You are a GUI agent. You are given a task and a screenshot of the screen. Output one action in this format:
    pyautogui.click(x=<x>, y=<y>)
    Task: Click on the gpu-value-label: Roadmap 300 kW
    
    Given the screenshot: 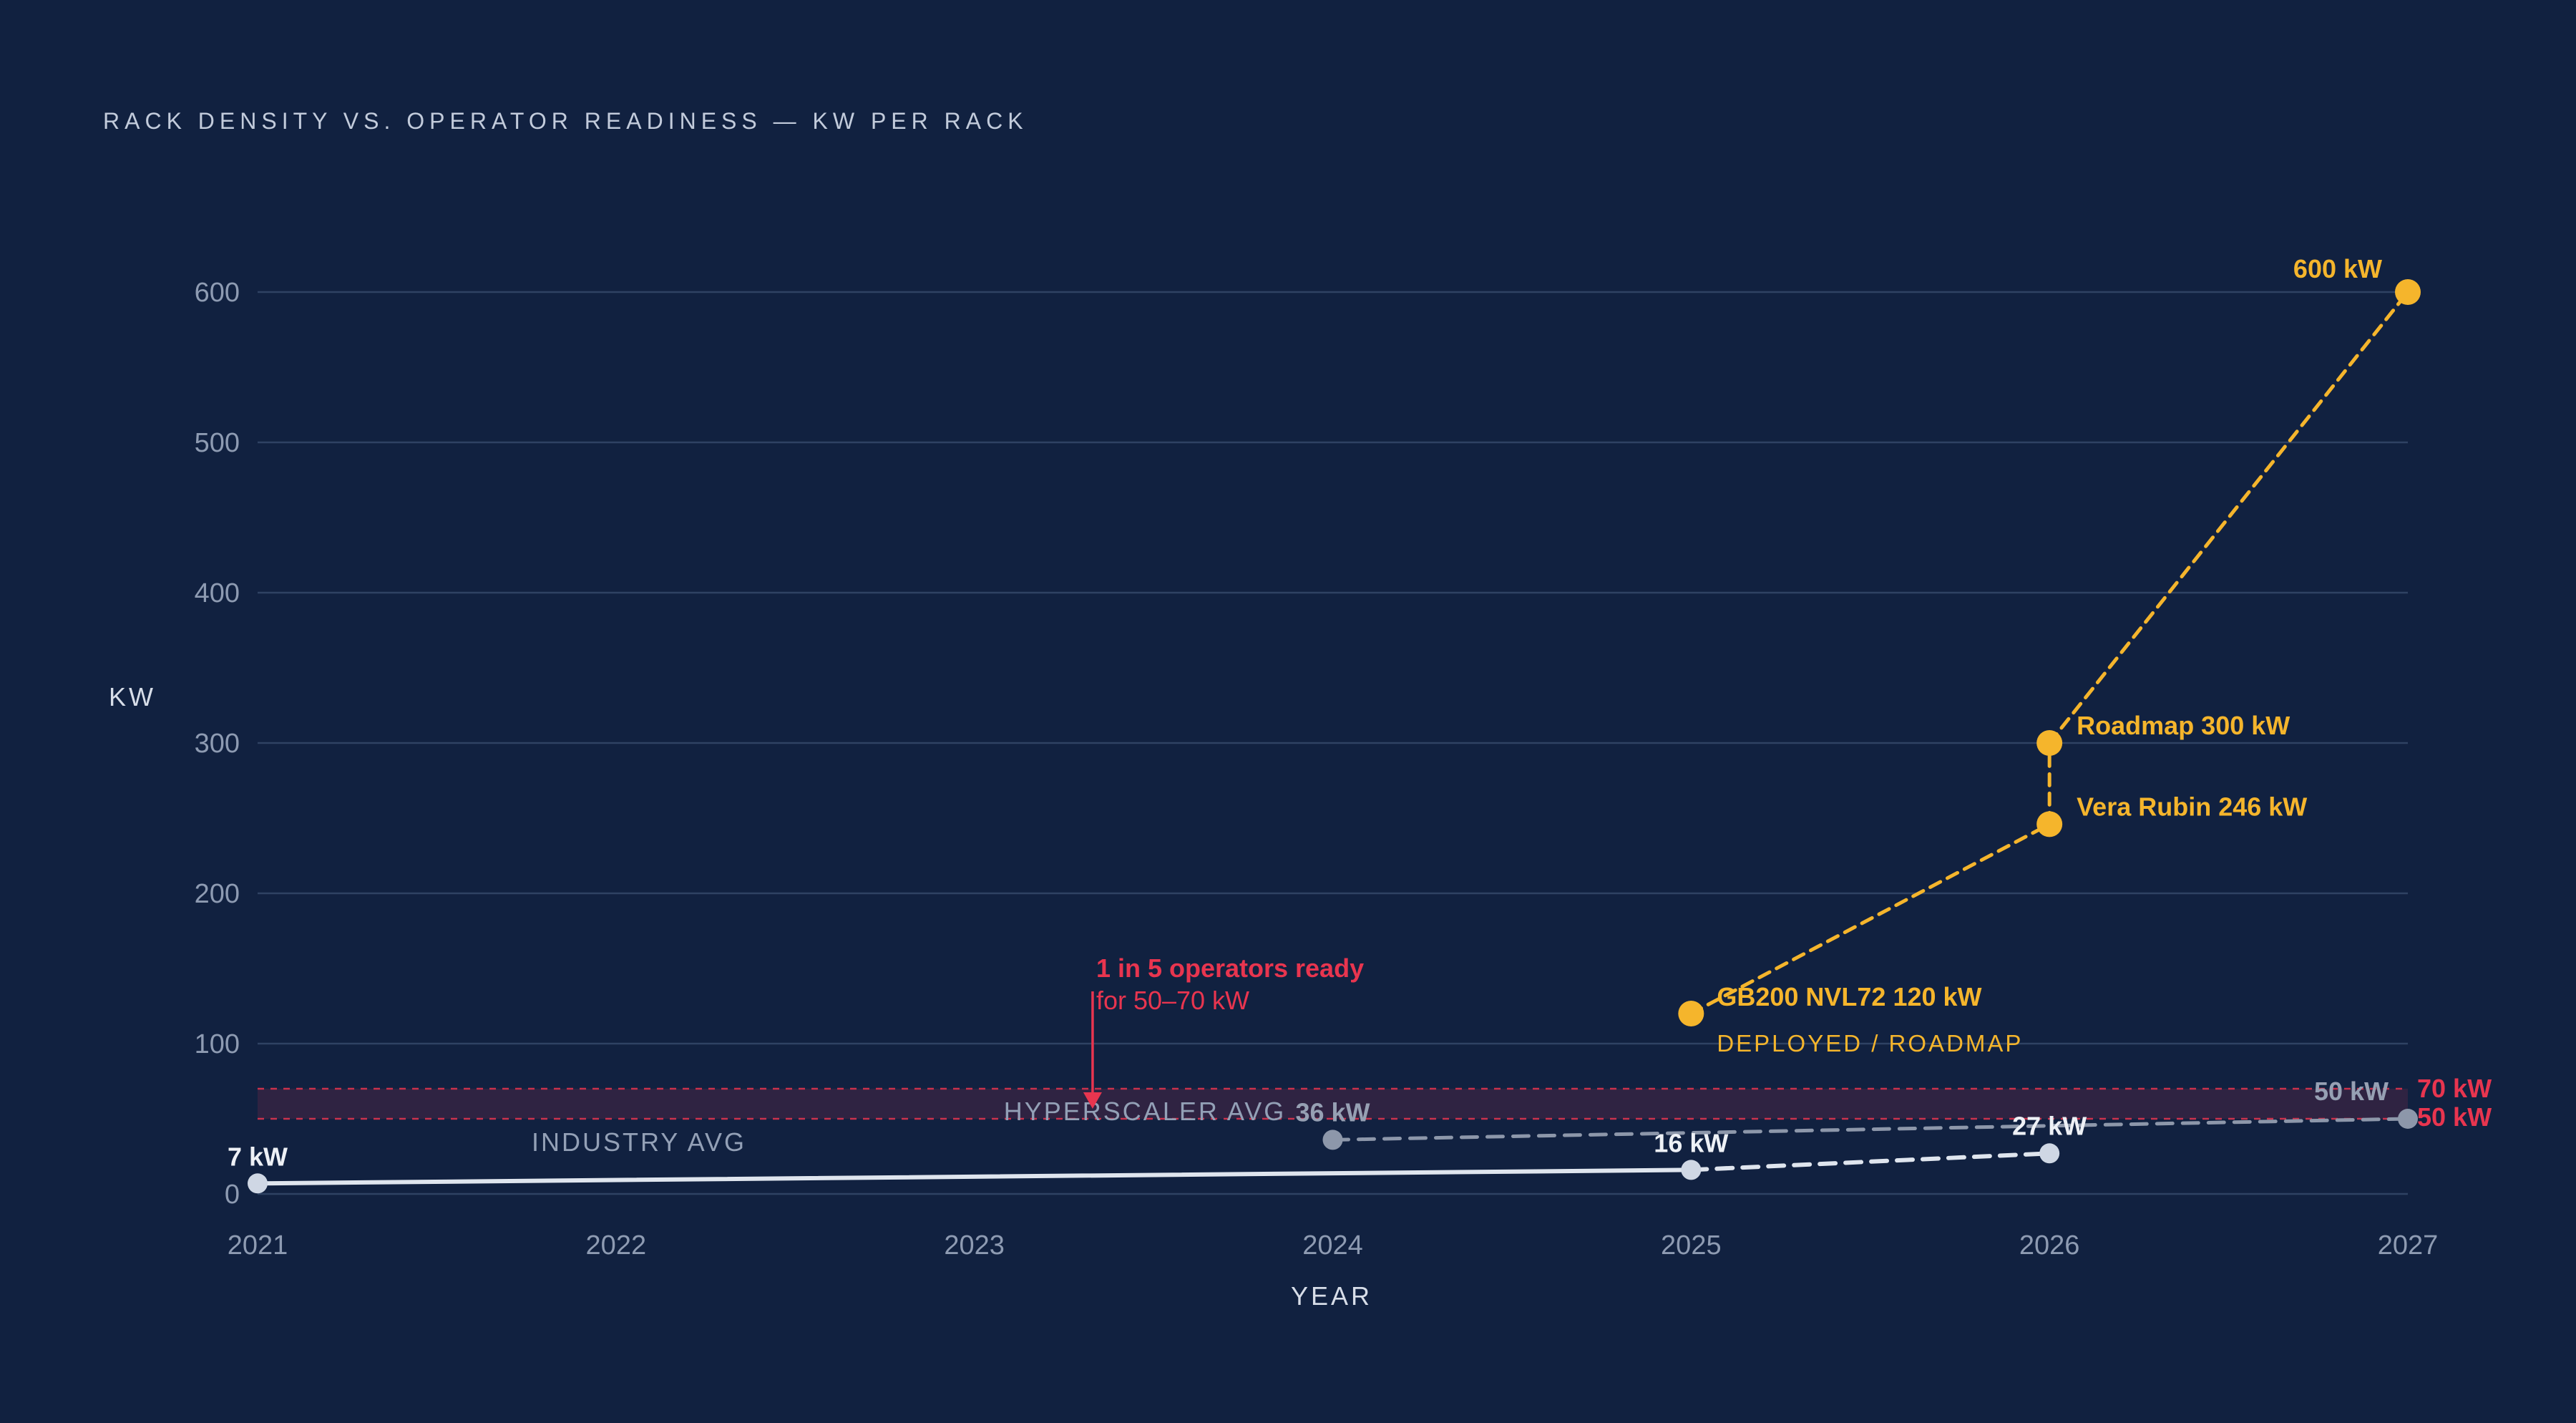 What is the action you would take?
    pyautogui.click(x=2183, y=725)
    